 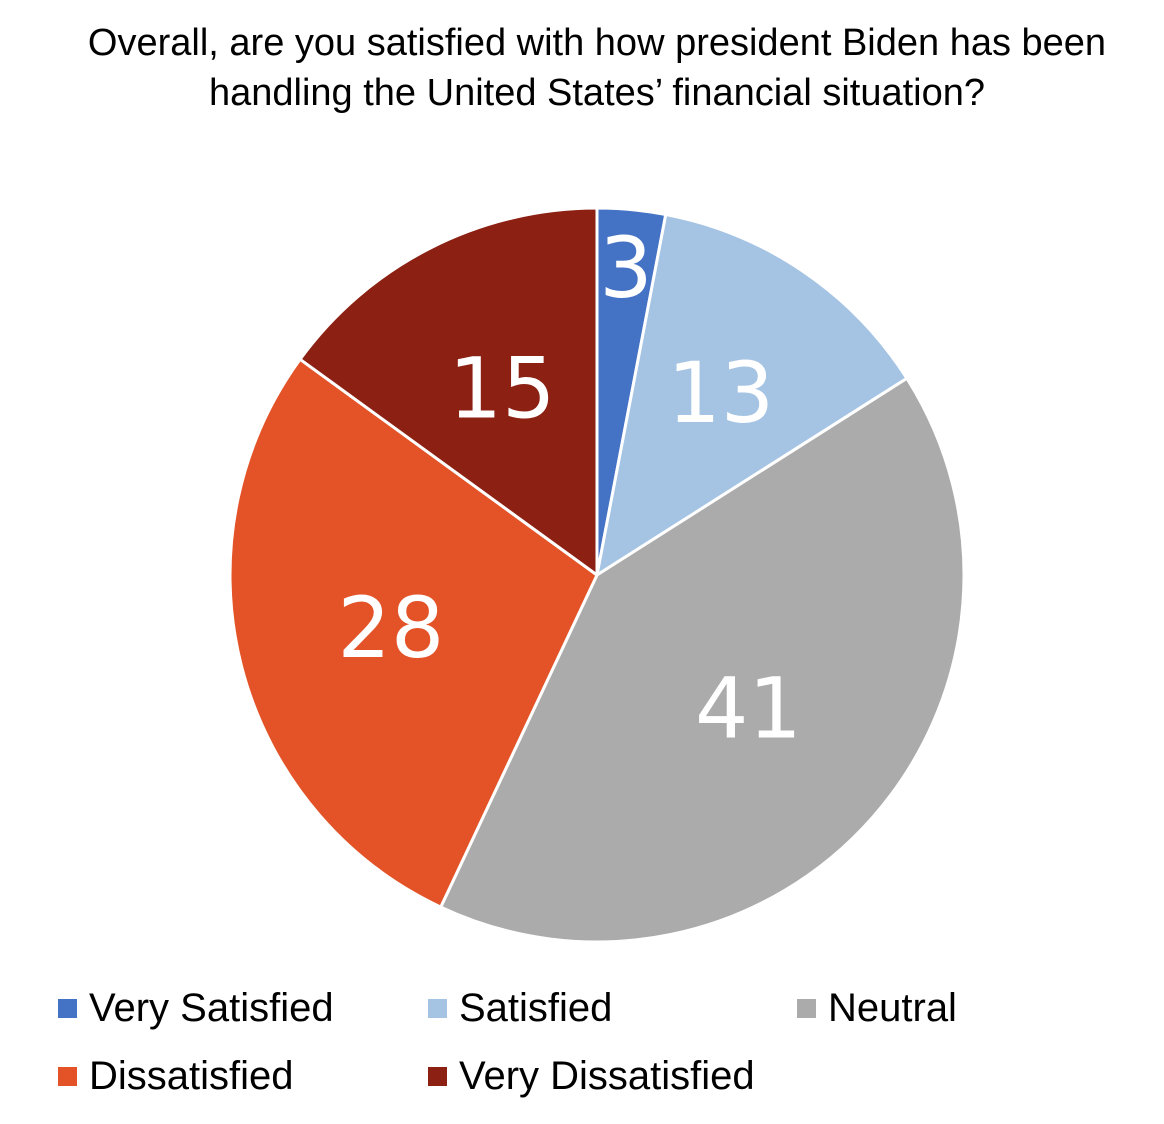 I want to click on legend-item-neutral: Neutral, so click(x=877, y=1008).